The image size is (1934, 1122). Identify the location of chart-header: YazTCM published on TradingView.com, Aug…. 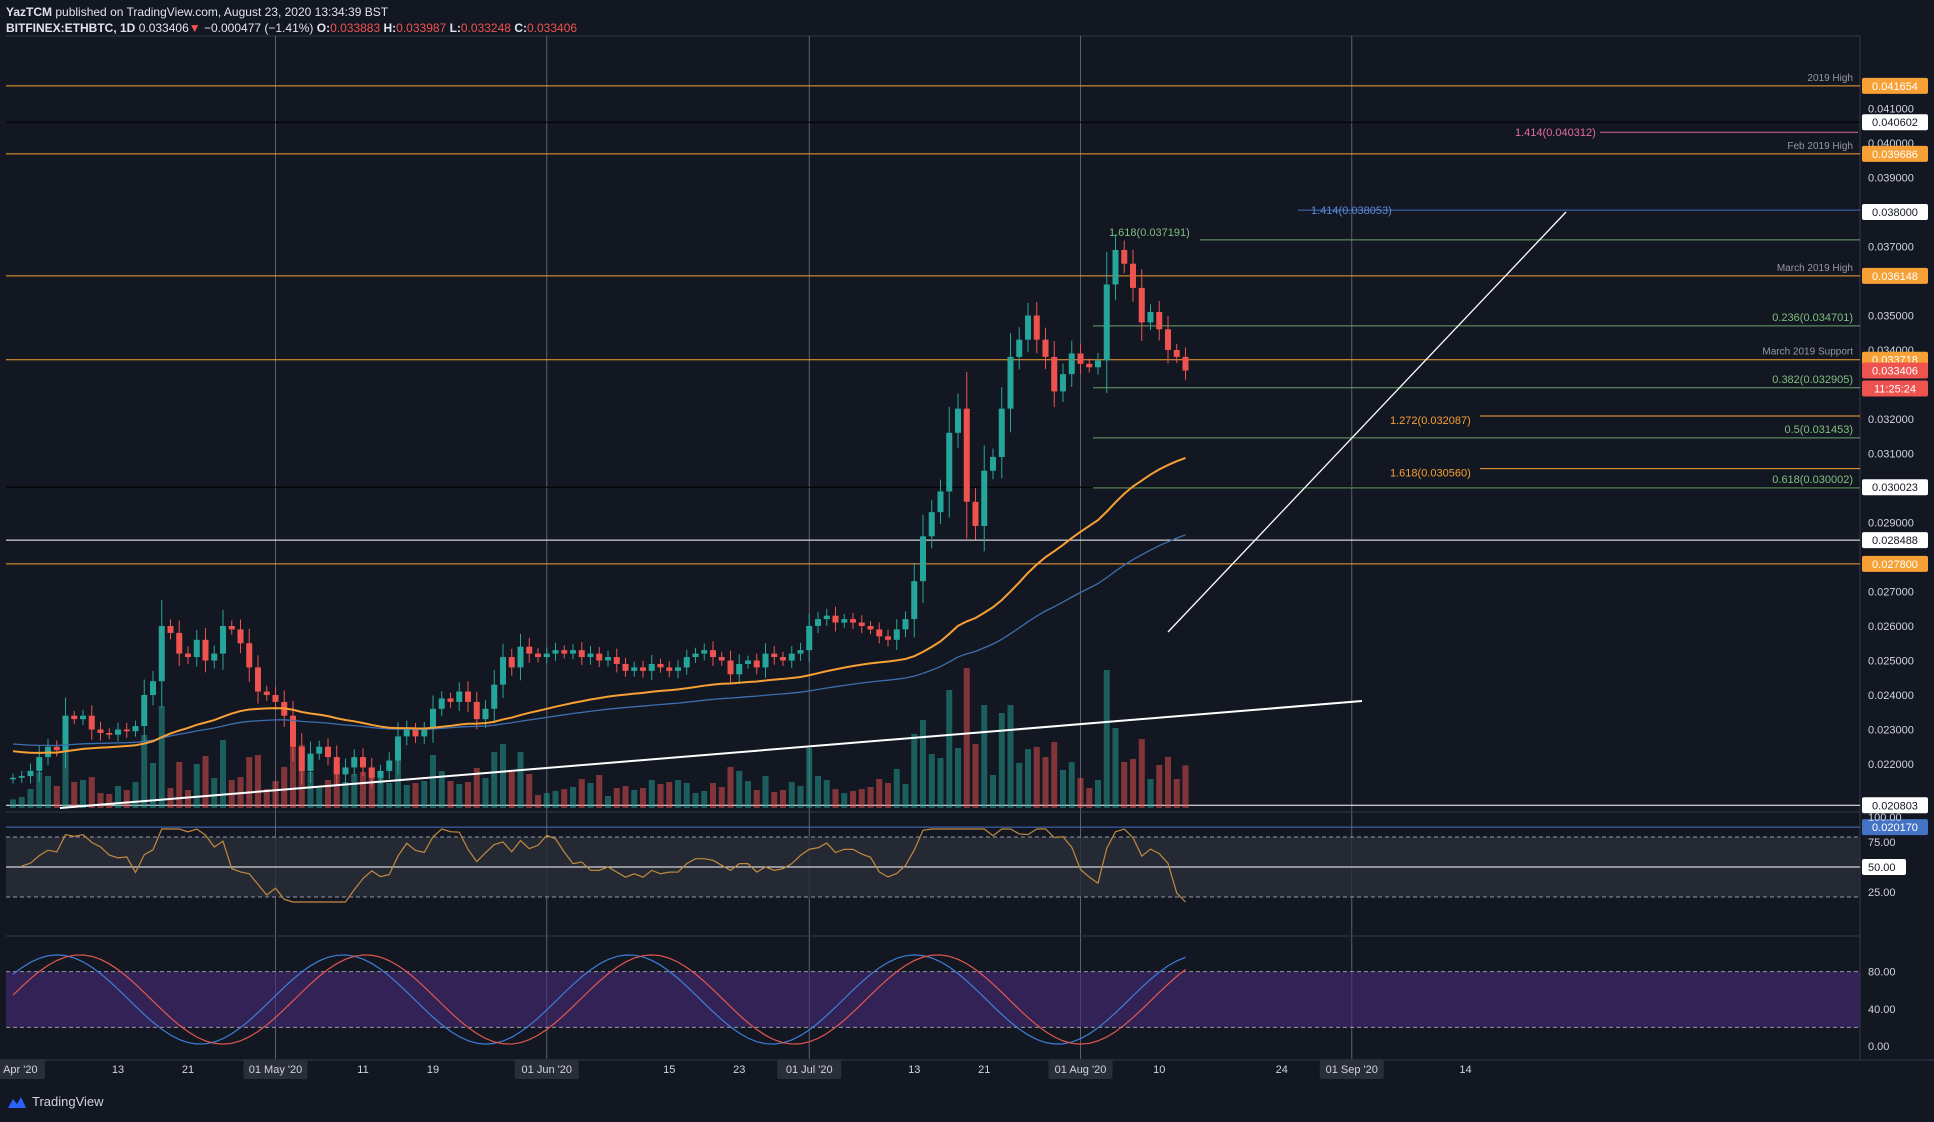
(292, 20).